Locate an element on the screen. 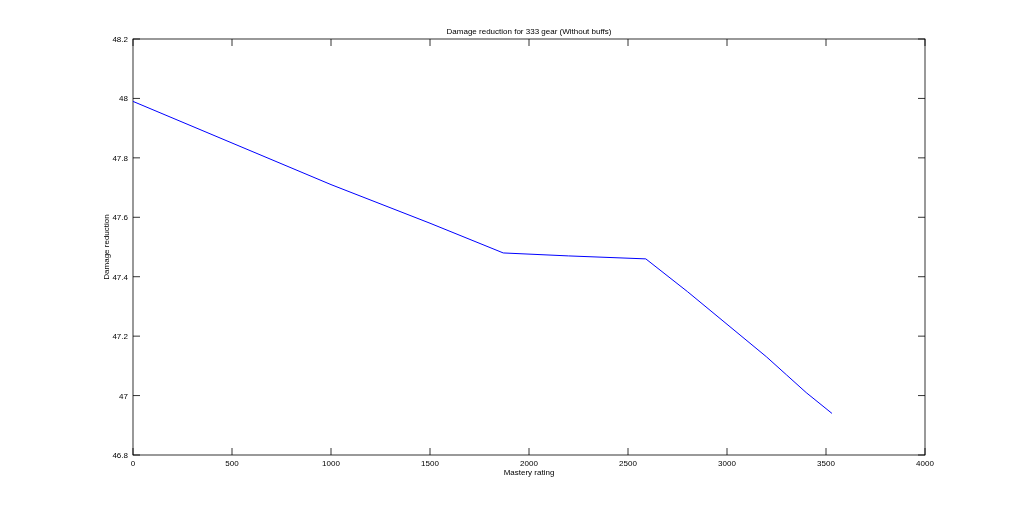 Image resolution: width=1022 pixels, height=512 pixels. x-tick-label: 0 is located at coordinates (133, 463).